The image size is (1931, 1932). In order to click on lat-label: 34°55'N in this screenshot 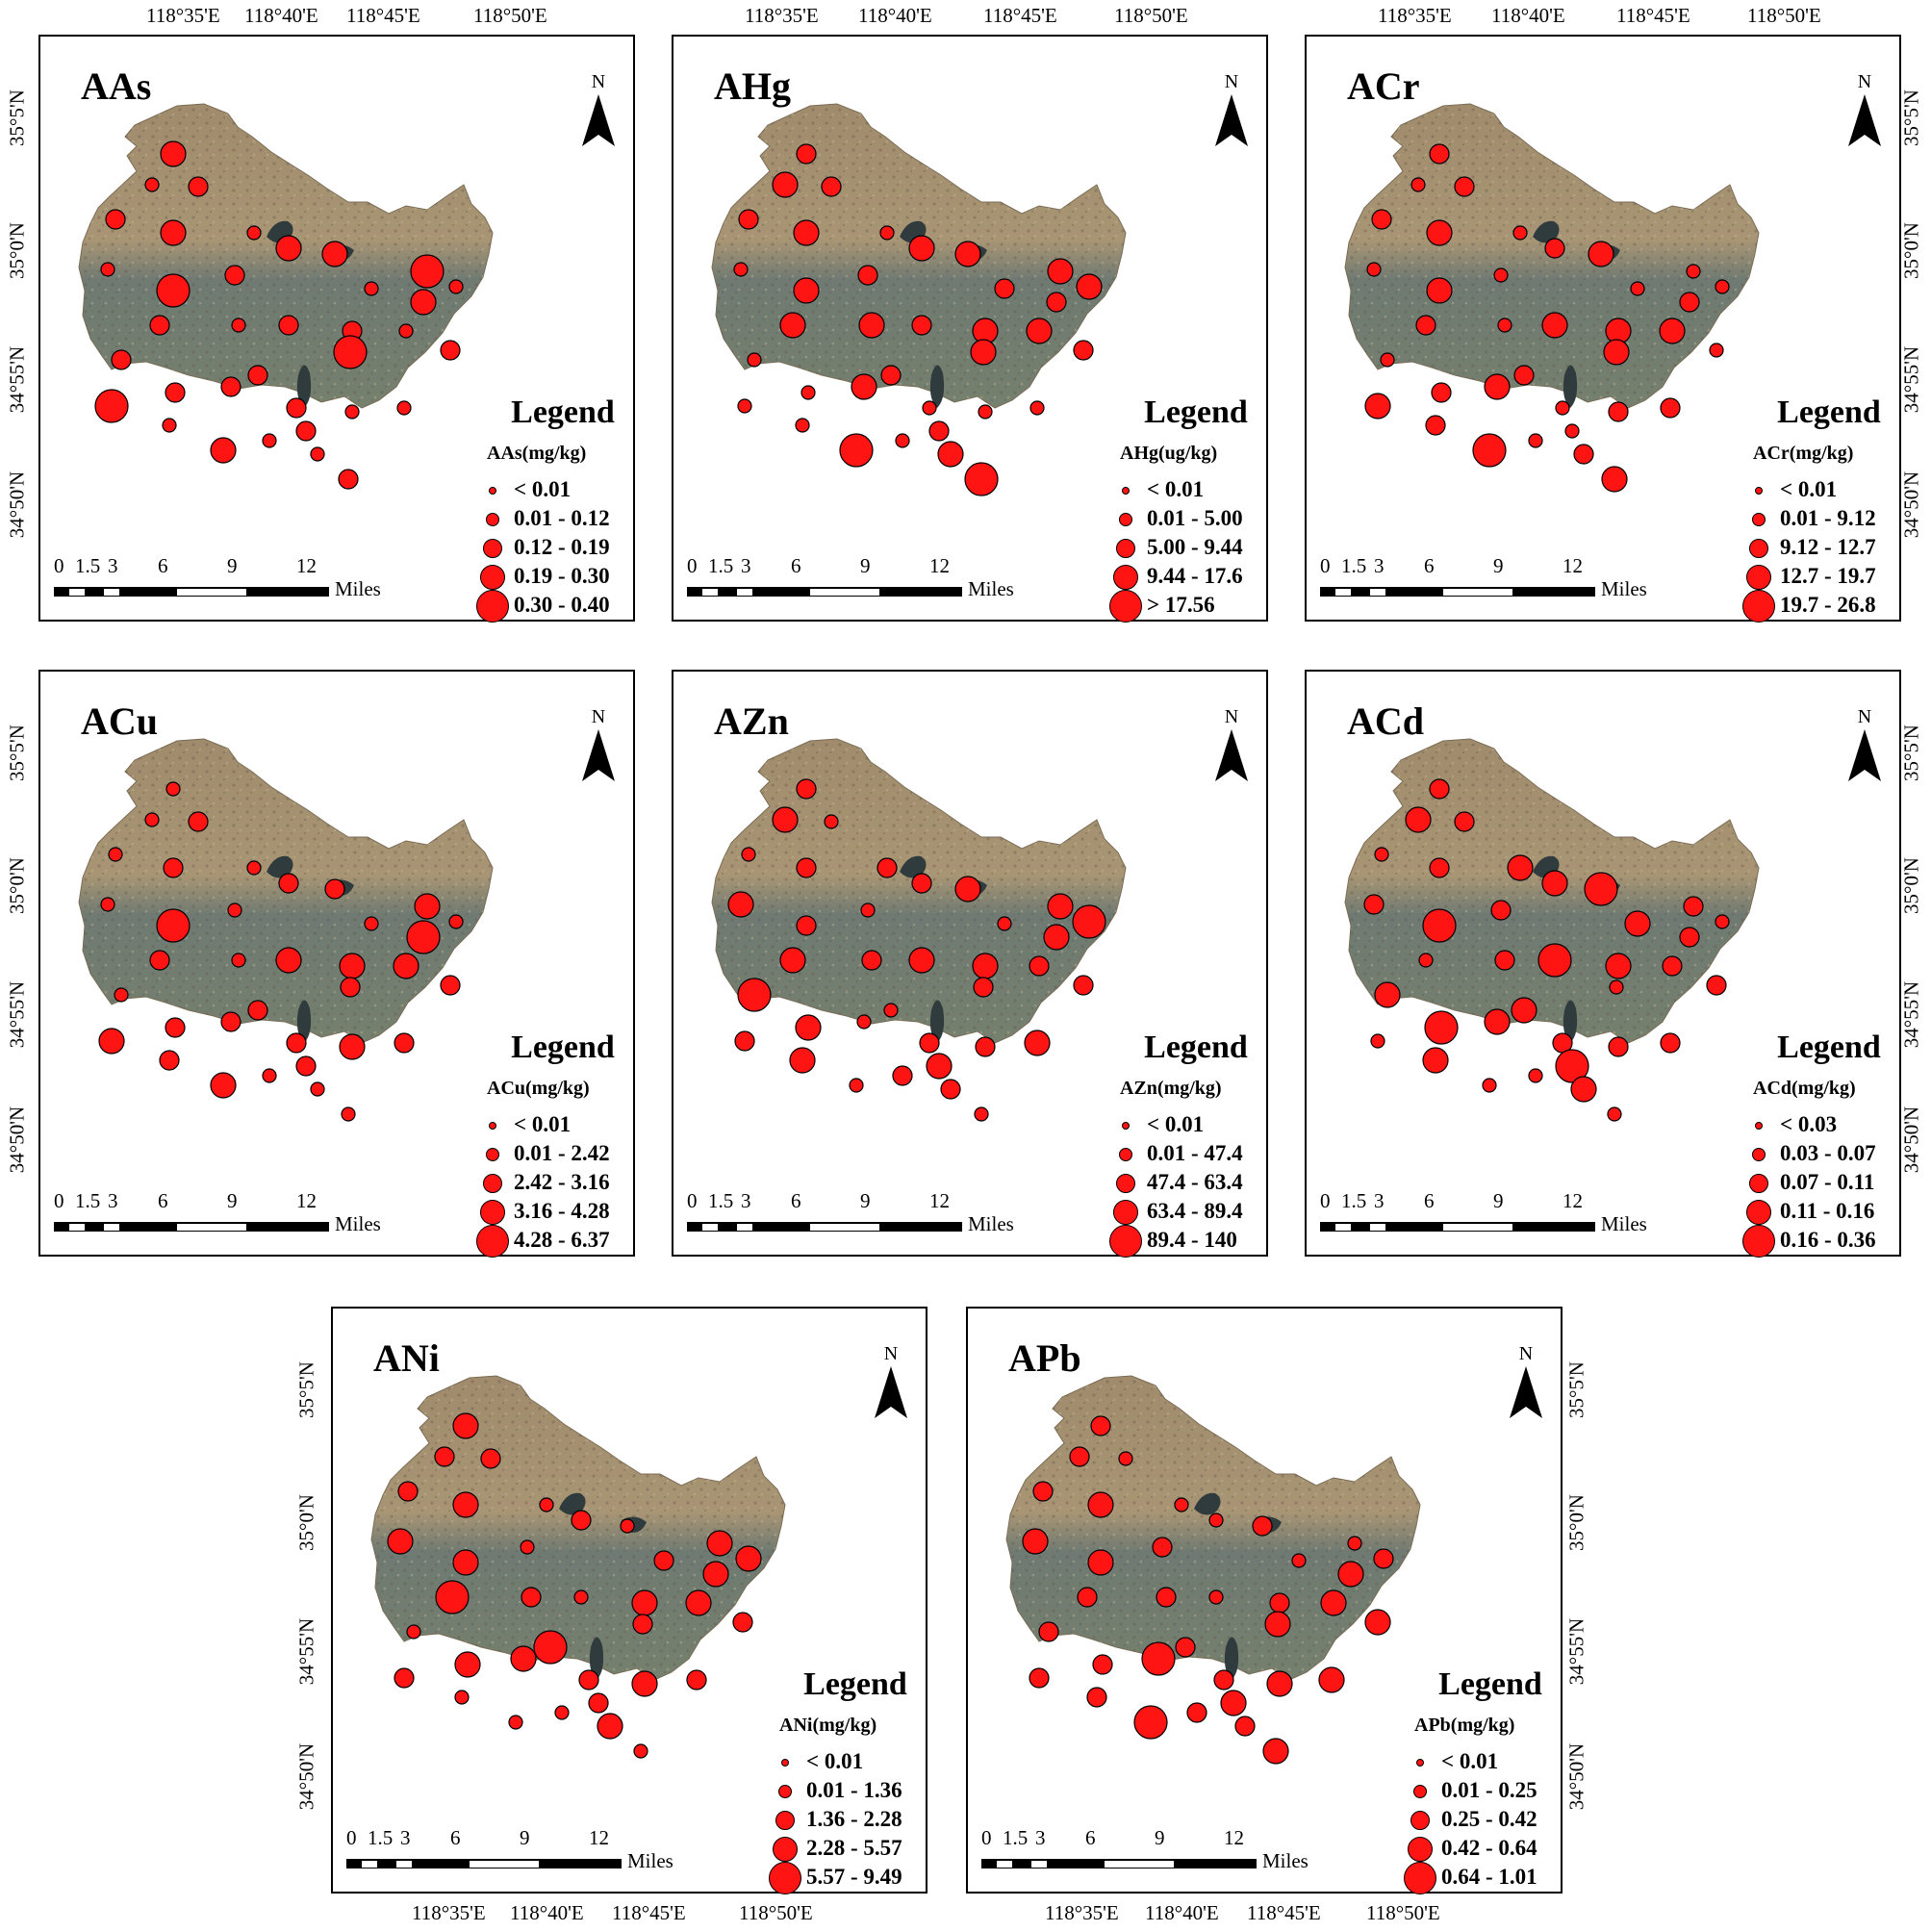, I will do `click(1911, 1014)`.